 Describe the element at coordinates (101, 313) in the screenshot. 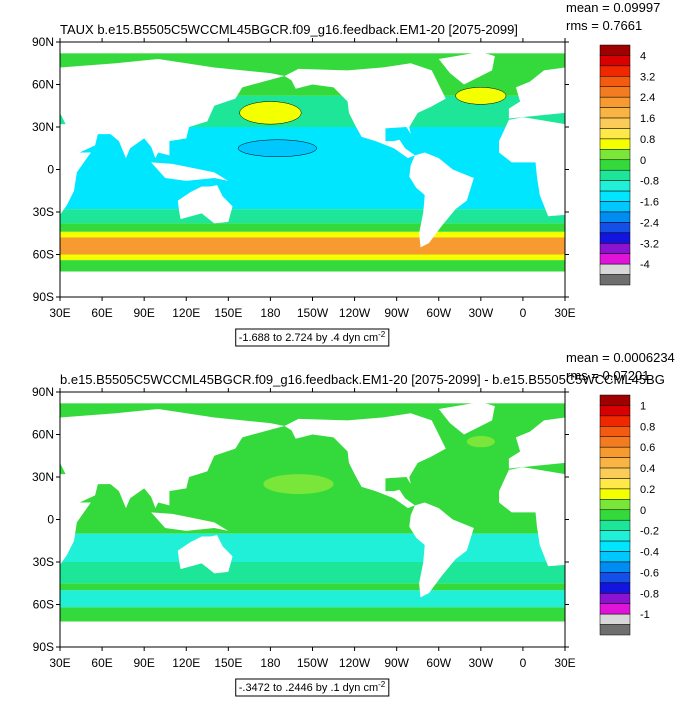

I see `lon-label: 60E` at that location.